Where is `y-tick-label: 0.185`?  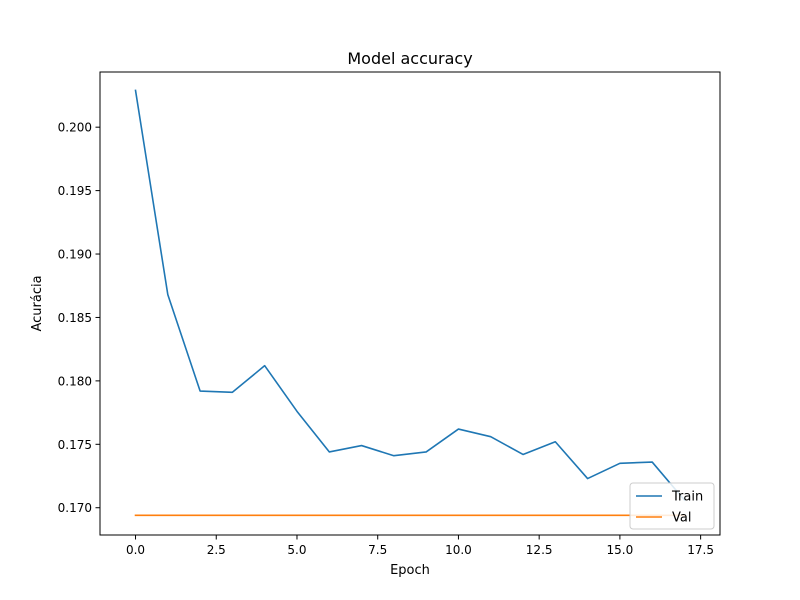 y-tick-label: 0.185 is located at coordinates (75, 318).